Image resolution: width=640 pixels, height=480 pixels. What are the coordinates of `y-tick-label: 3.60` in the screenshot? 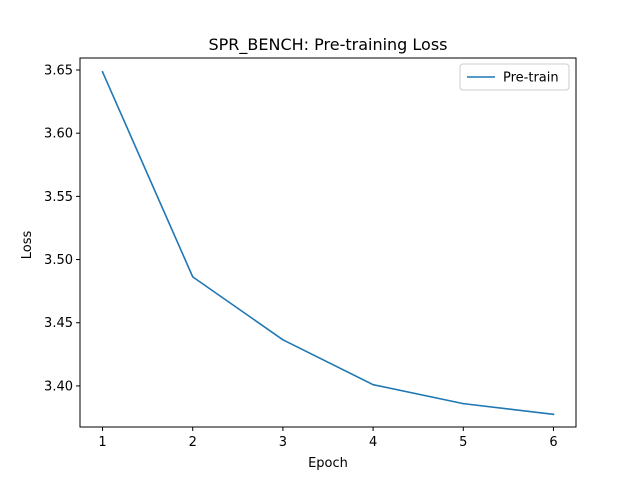 It's located at (58, 134).